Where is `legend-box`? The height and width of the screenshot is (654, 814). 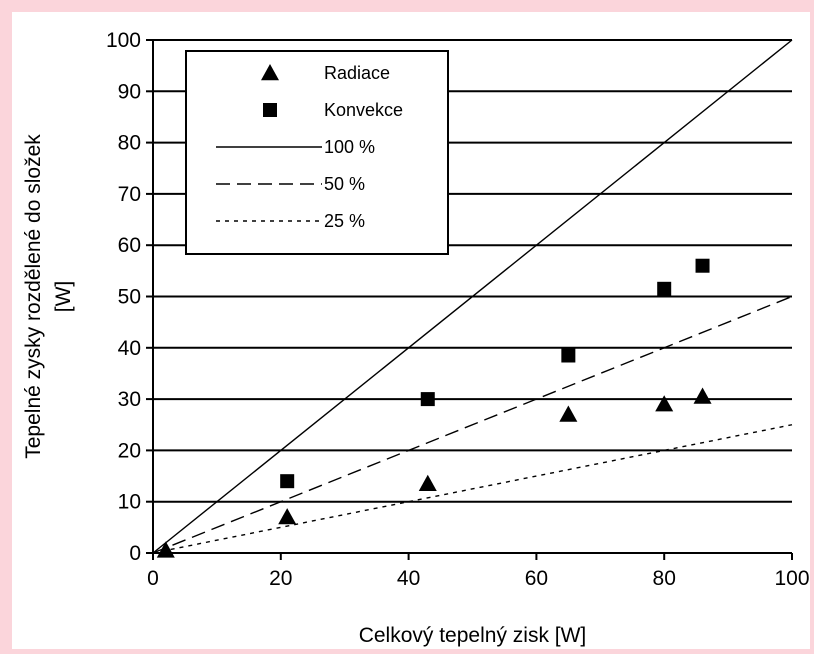 legend-box is located at coordinates (317, 152).